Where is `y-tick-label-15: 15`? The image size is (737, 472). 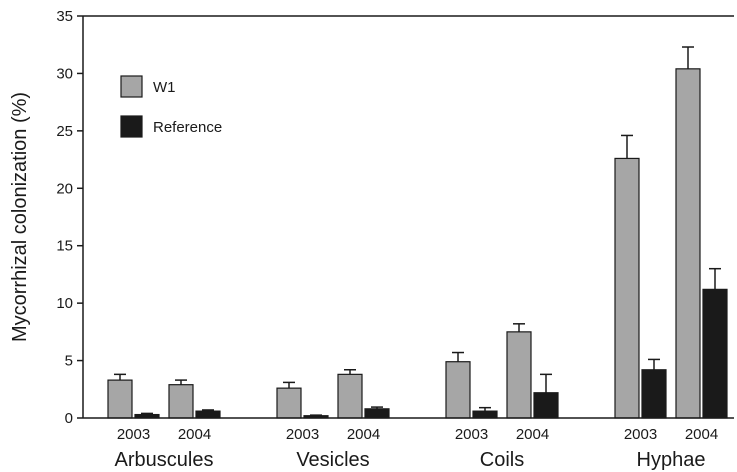
y-tick-label-15: 15 is located at coordinates (64, 246).